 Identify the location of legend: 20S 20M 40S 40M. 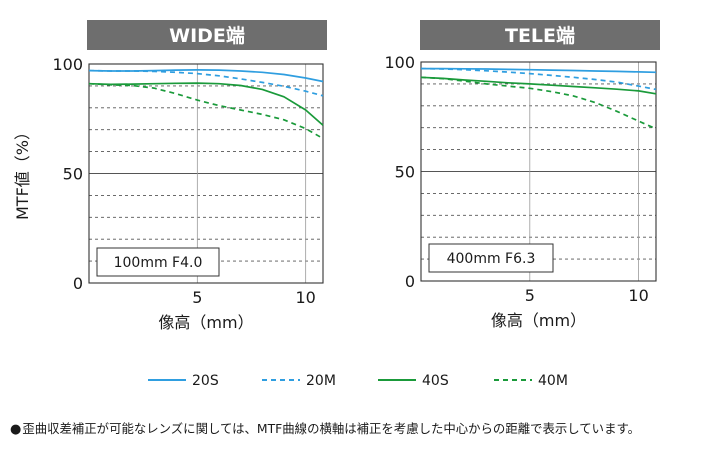
(358, 381).